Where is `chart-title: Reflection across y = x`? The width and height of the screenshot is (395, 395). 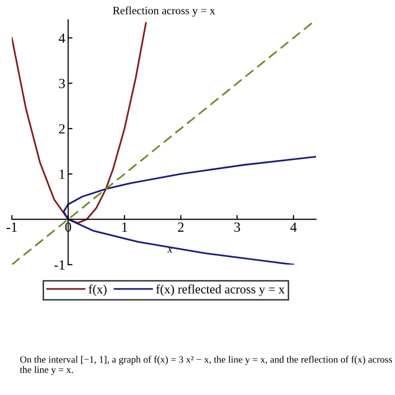 chart-title: Reflection across y = x is located at coordinates (164, 11).